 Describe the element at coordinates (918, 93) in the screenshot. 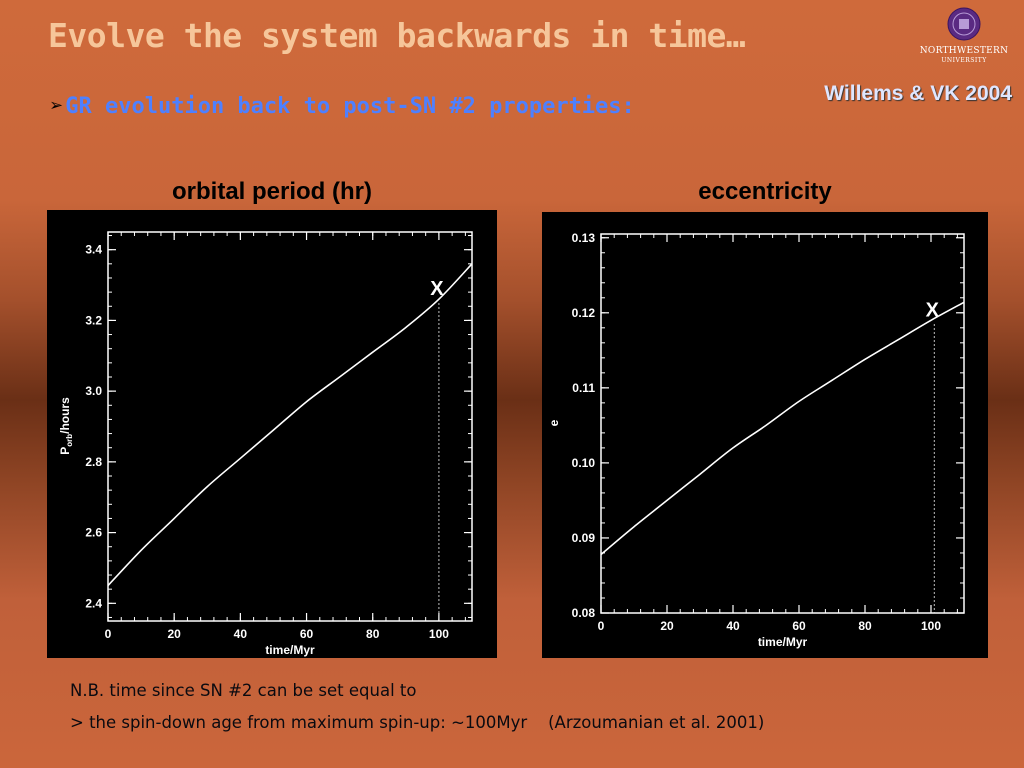

I see `citation: Willems & VK 2004` at that location.